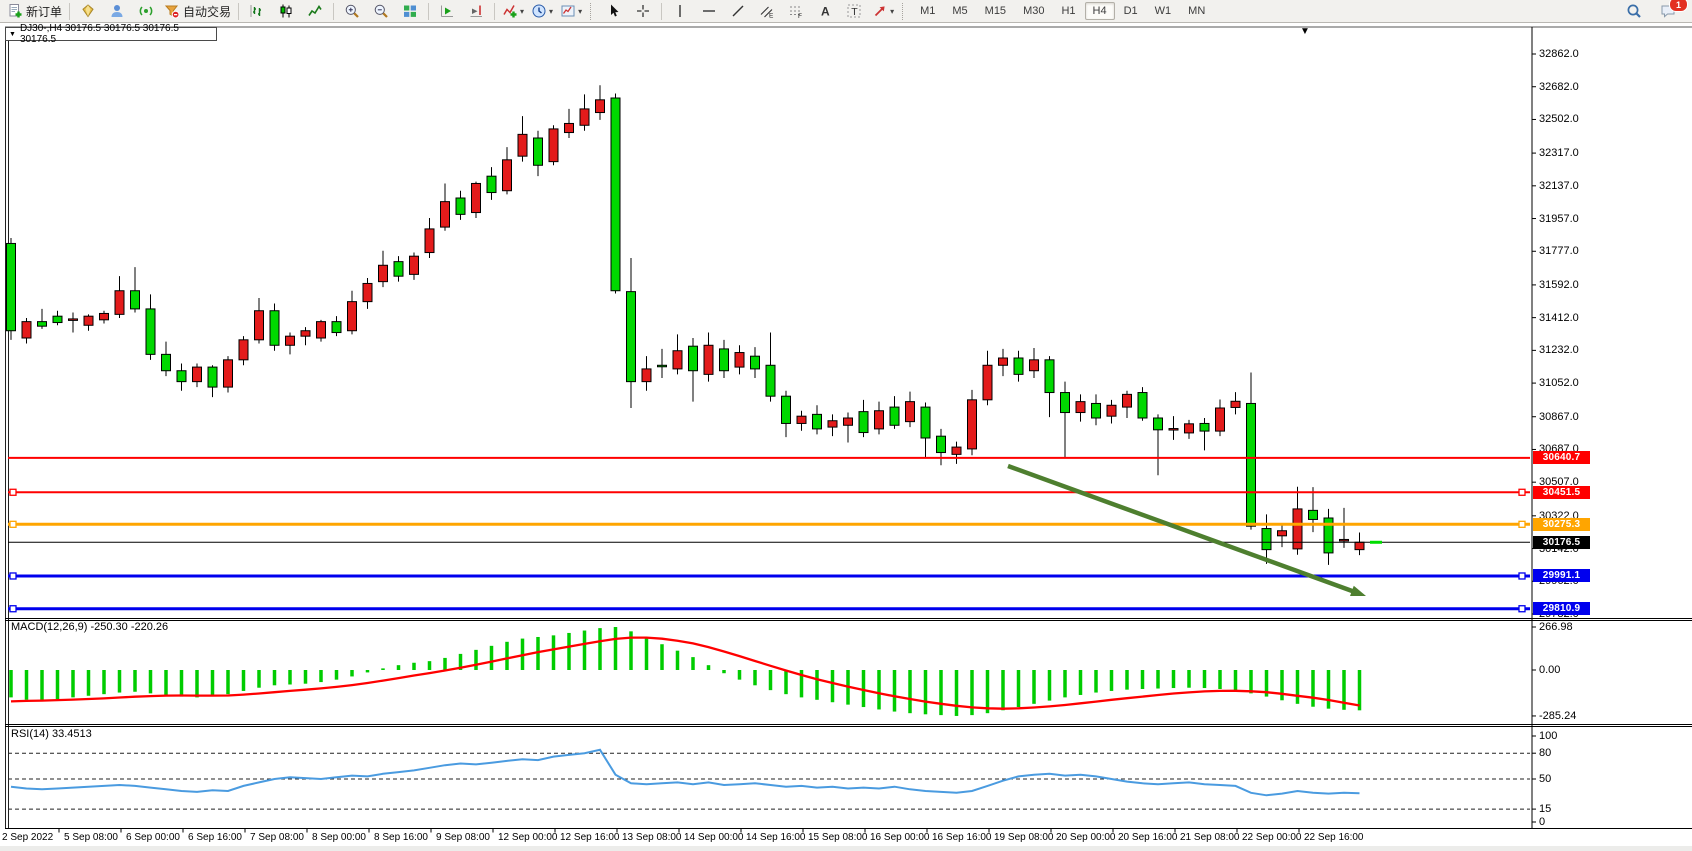 This screenshot has width=1692, height=851. Describe the element at coordinates (1210, 837) in the screenshot. I see `time-axis-label: 21 Sep 08:00` at that location.